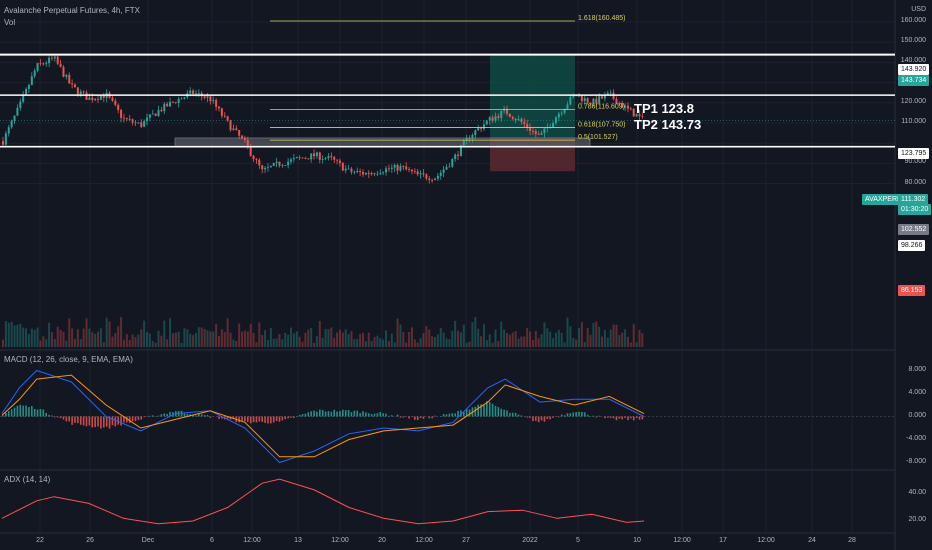 Image resolution: width=932 pixels, height=550 pixels. What do you see at coordinates (27, 479) in the screenshot?
I see `adx-legend: ADX (14, 14)` at bounding box center [27, 479].